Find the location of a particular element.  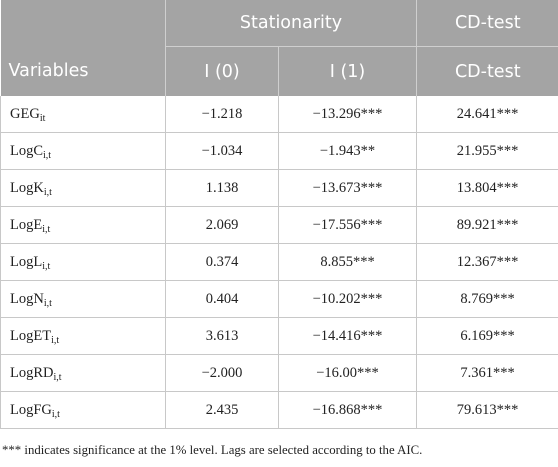

i1-value: −10.202*** is located at coordinates (347, 299).